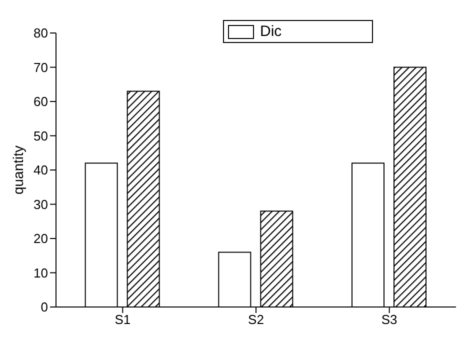 The image size is (474, 339). Describe the element at coordinates (41, 67) in the screenshot. I see `y-tick-label: 70` at that location.